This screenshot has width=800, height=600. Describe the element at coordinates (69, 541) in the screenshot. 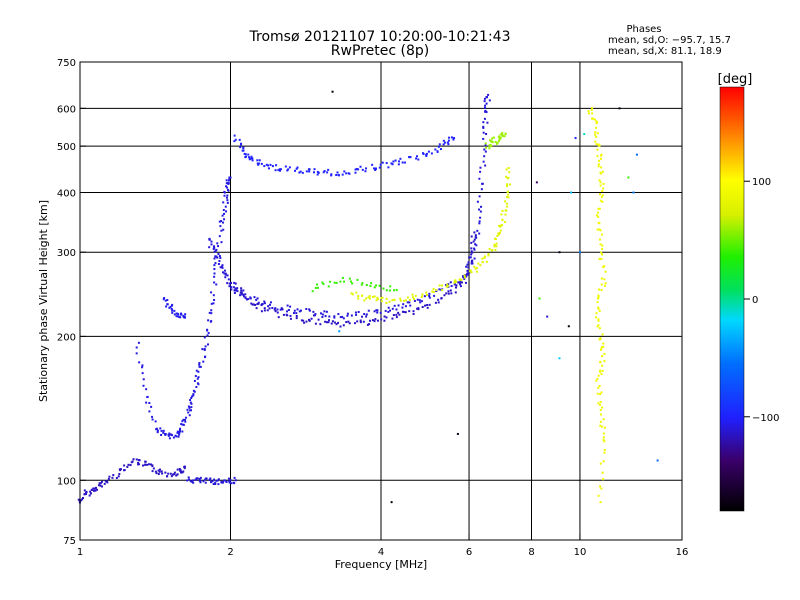

I see `y-tick-label: 75` at that location.